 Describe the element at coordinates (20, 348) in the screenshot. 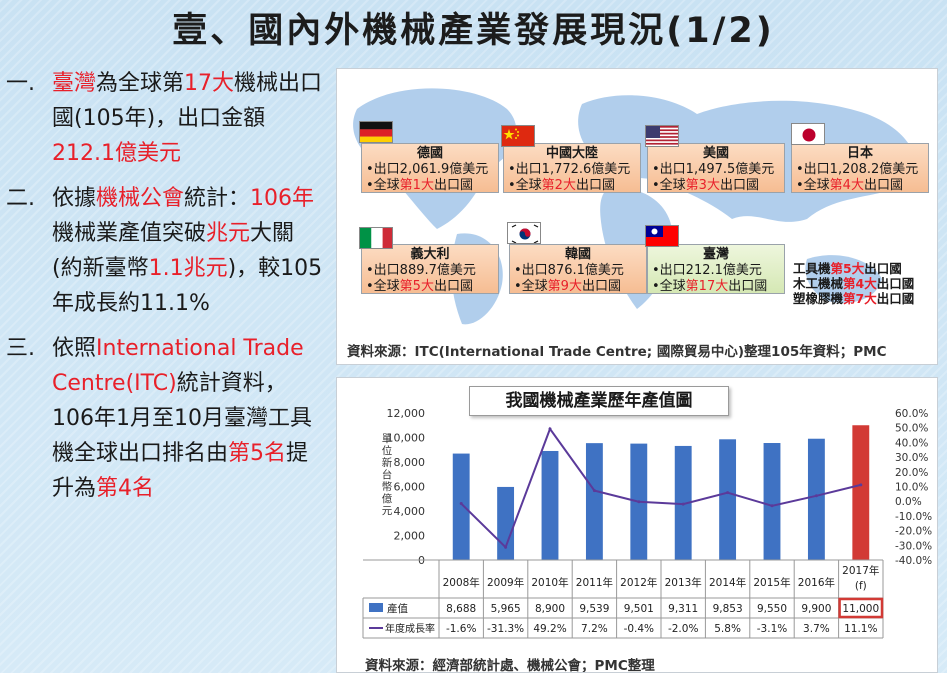

I see `summary-item-number: 三.` at that location.